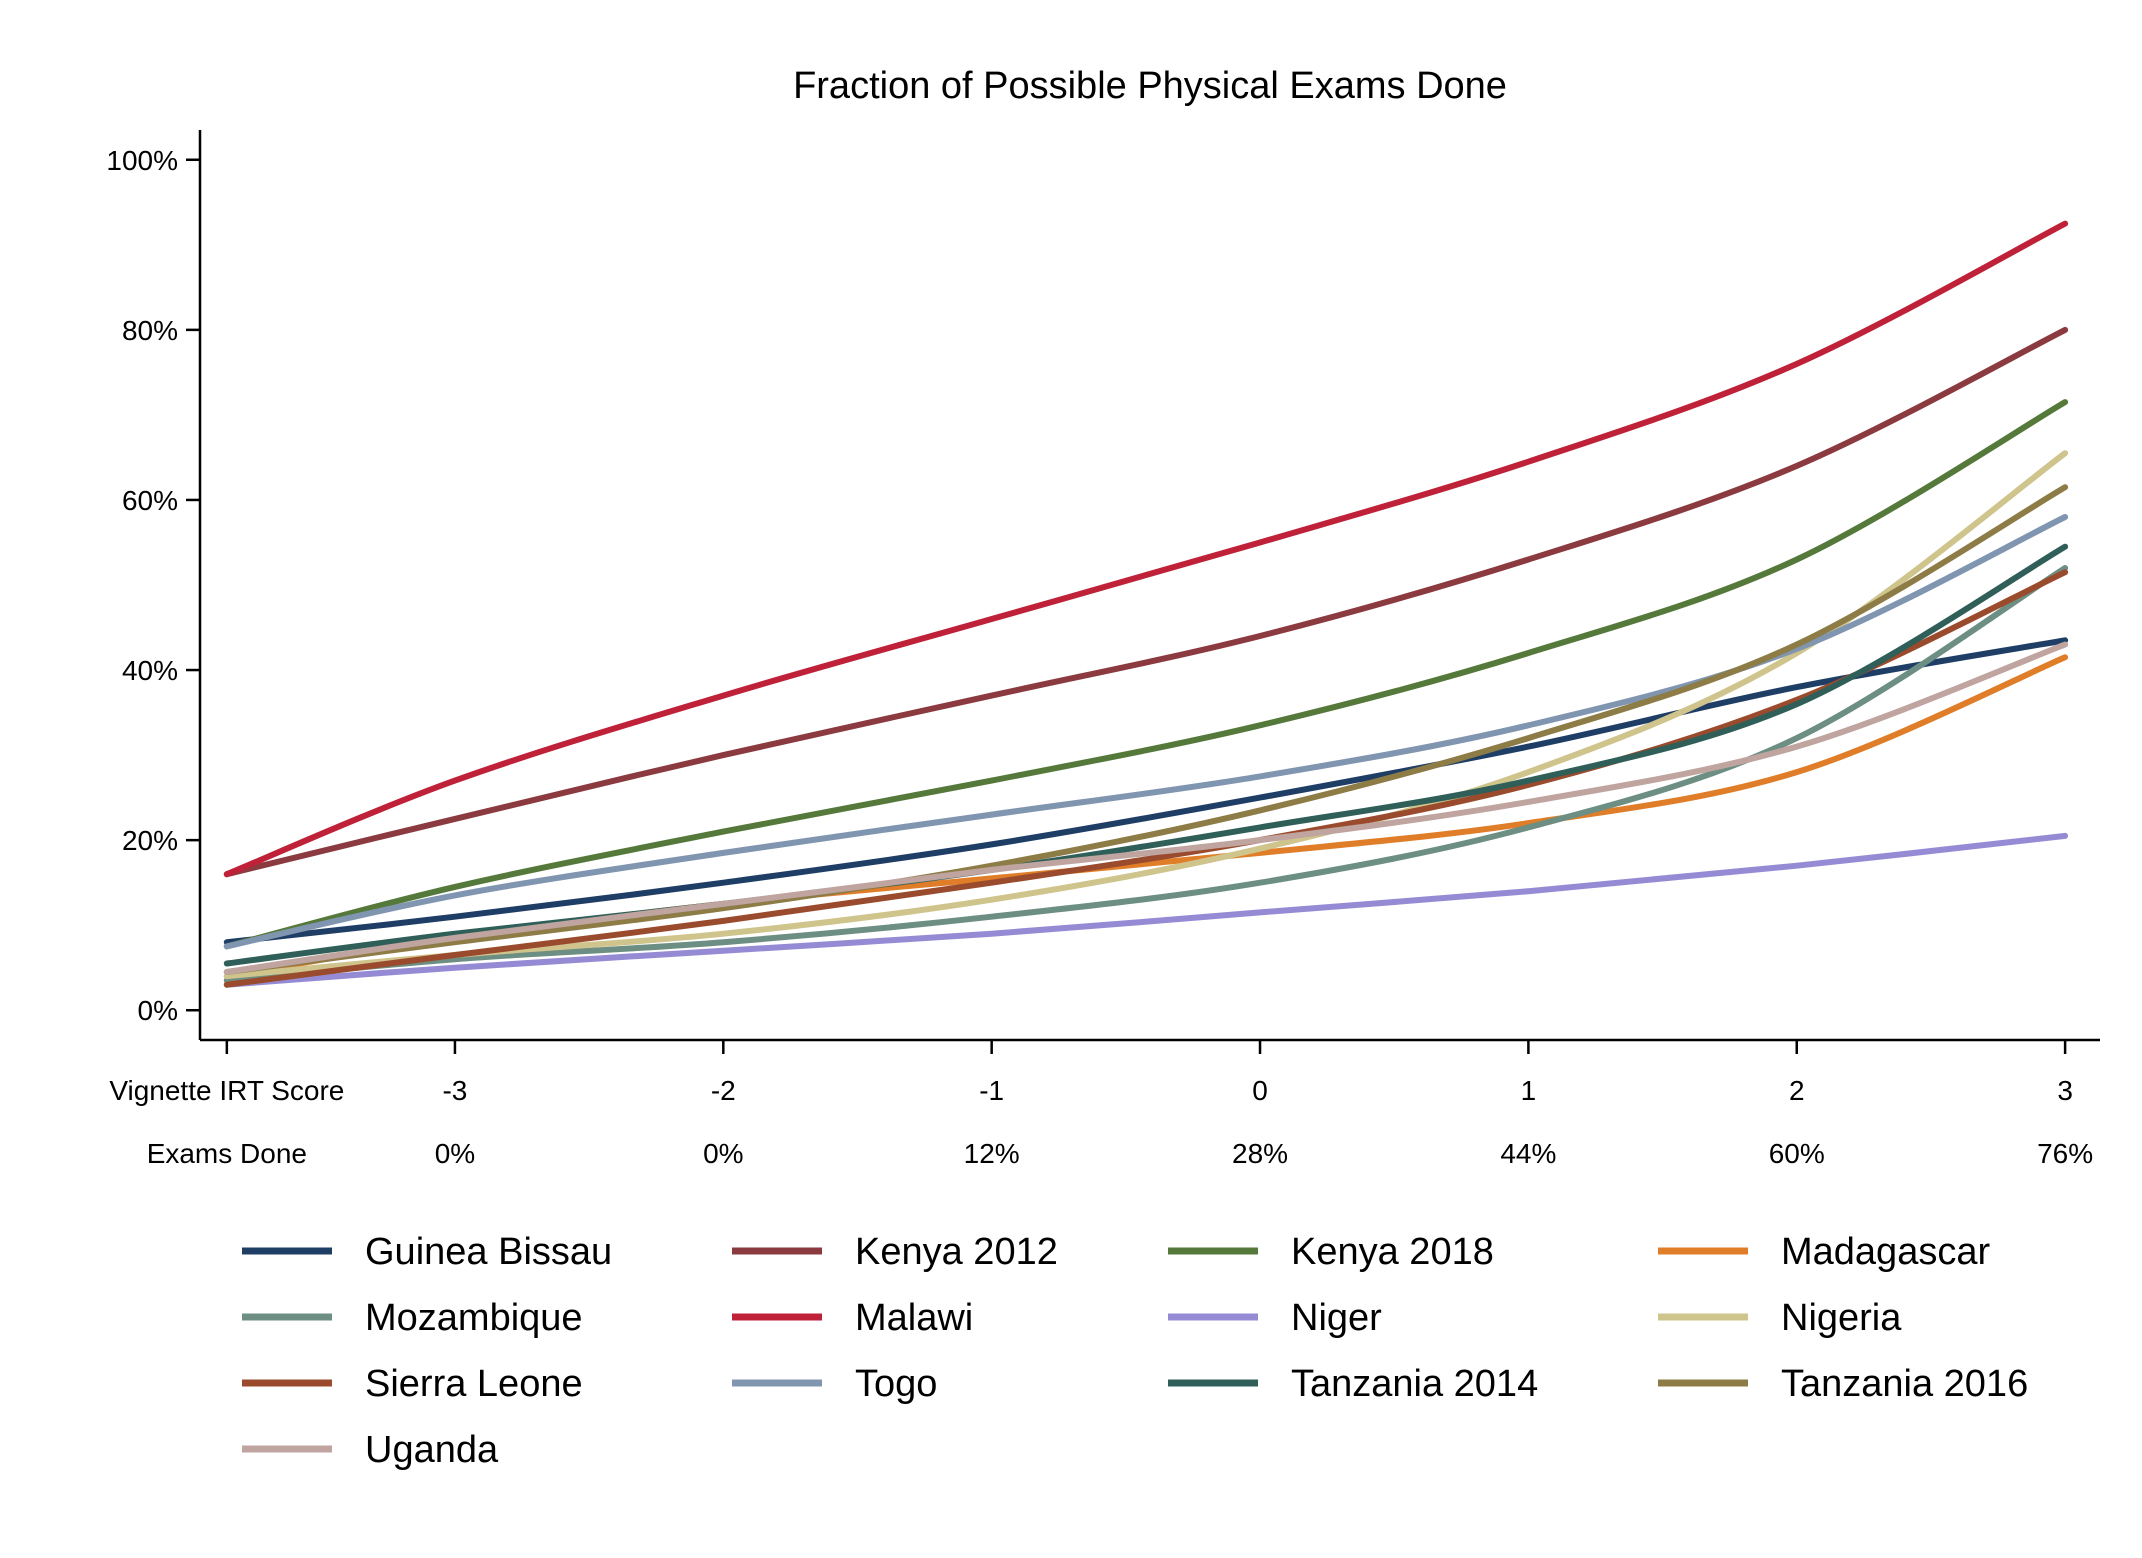 The width and height of the screenshot is (2142, 1558). What do you see at coordinates (991, 1090) in the screenshot?
I see `x-tick-label: -1` at bounding box center [991, 1090].